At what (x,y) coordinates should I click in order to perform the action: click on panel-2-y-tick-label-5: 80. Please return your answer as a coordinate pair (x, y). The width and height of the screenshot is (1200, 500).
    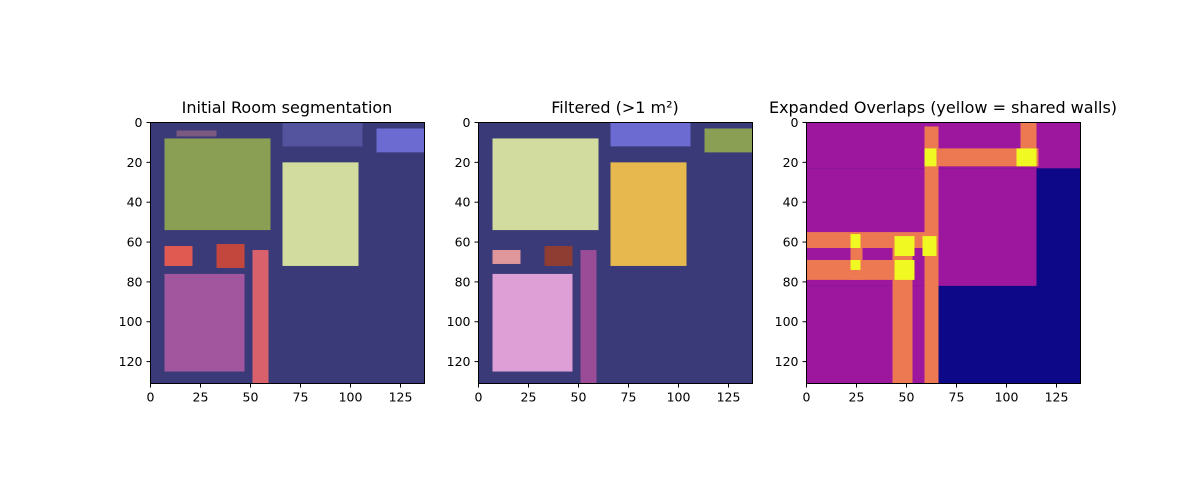
    Looking at the image, I should click on (463, 281).